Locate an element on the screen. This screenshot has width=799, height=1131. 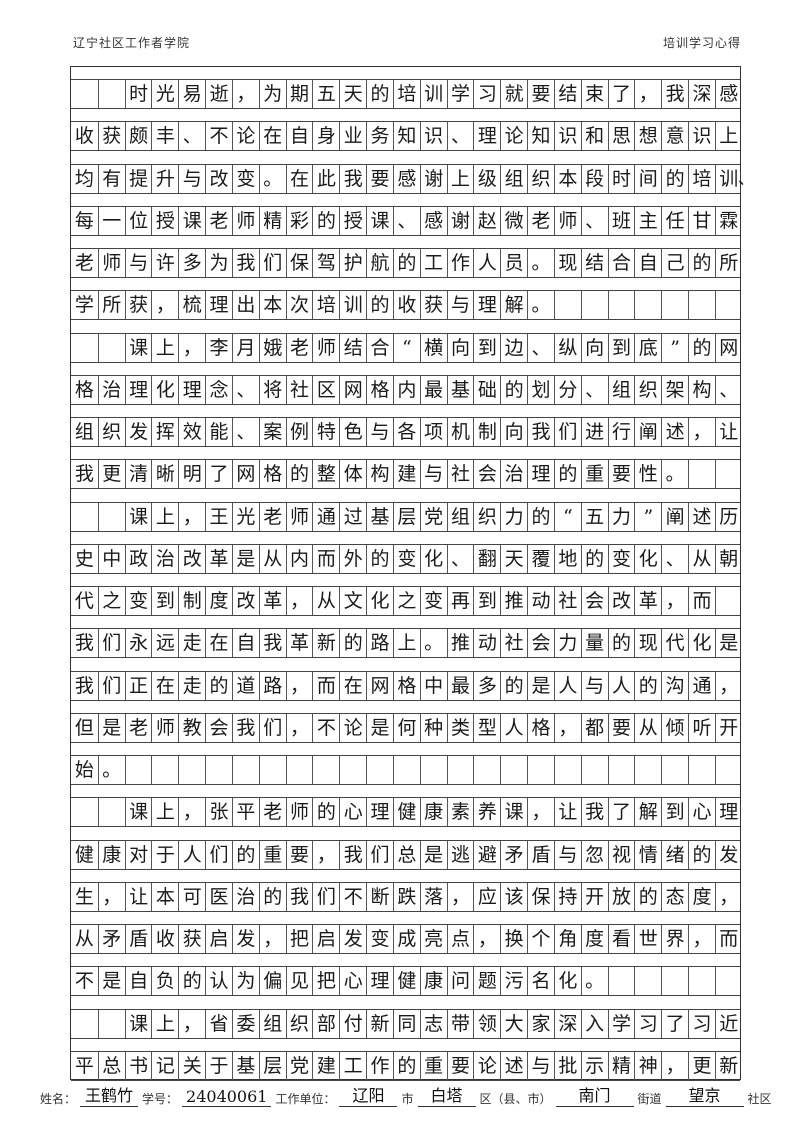
grid-cell: 多 is located at coordinates (486, 685).